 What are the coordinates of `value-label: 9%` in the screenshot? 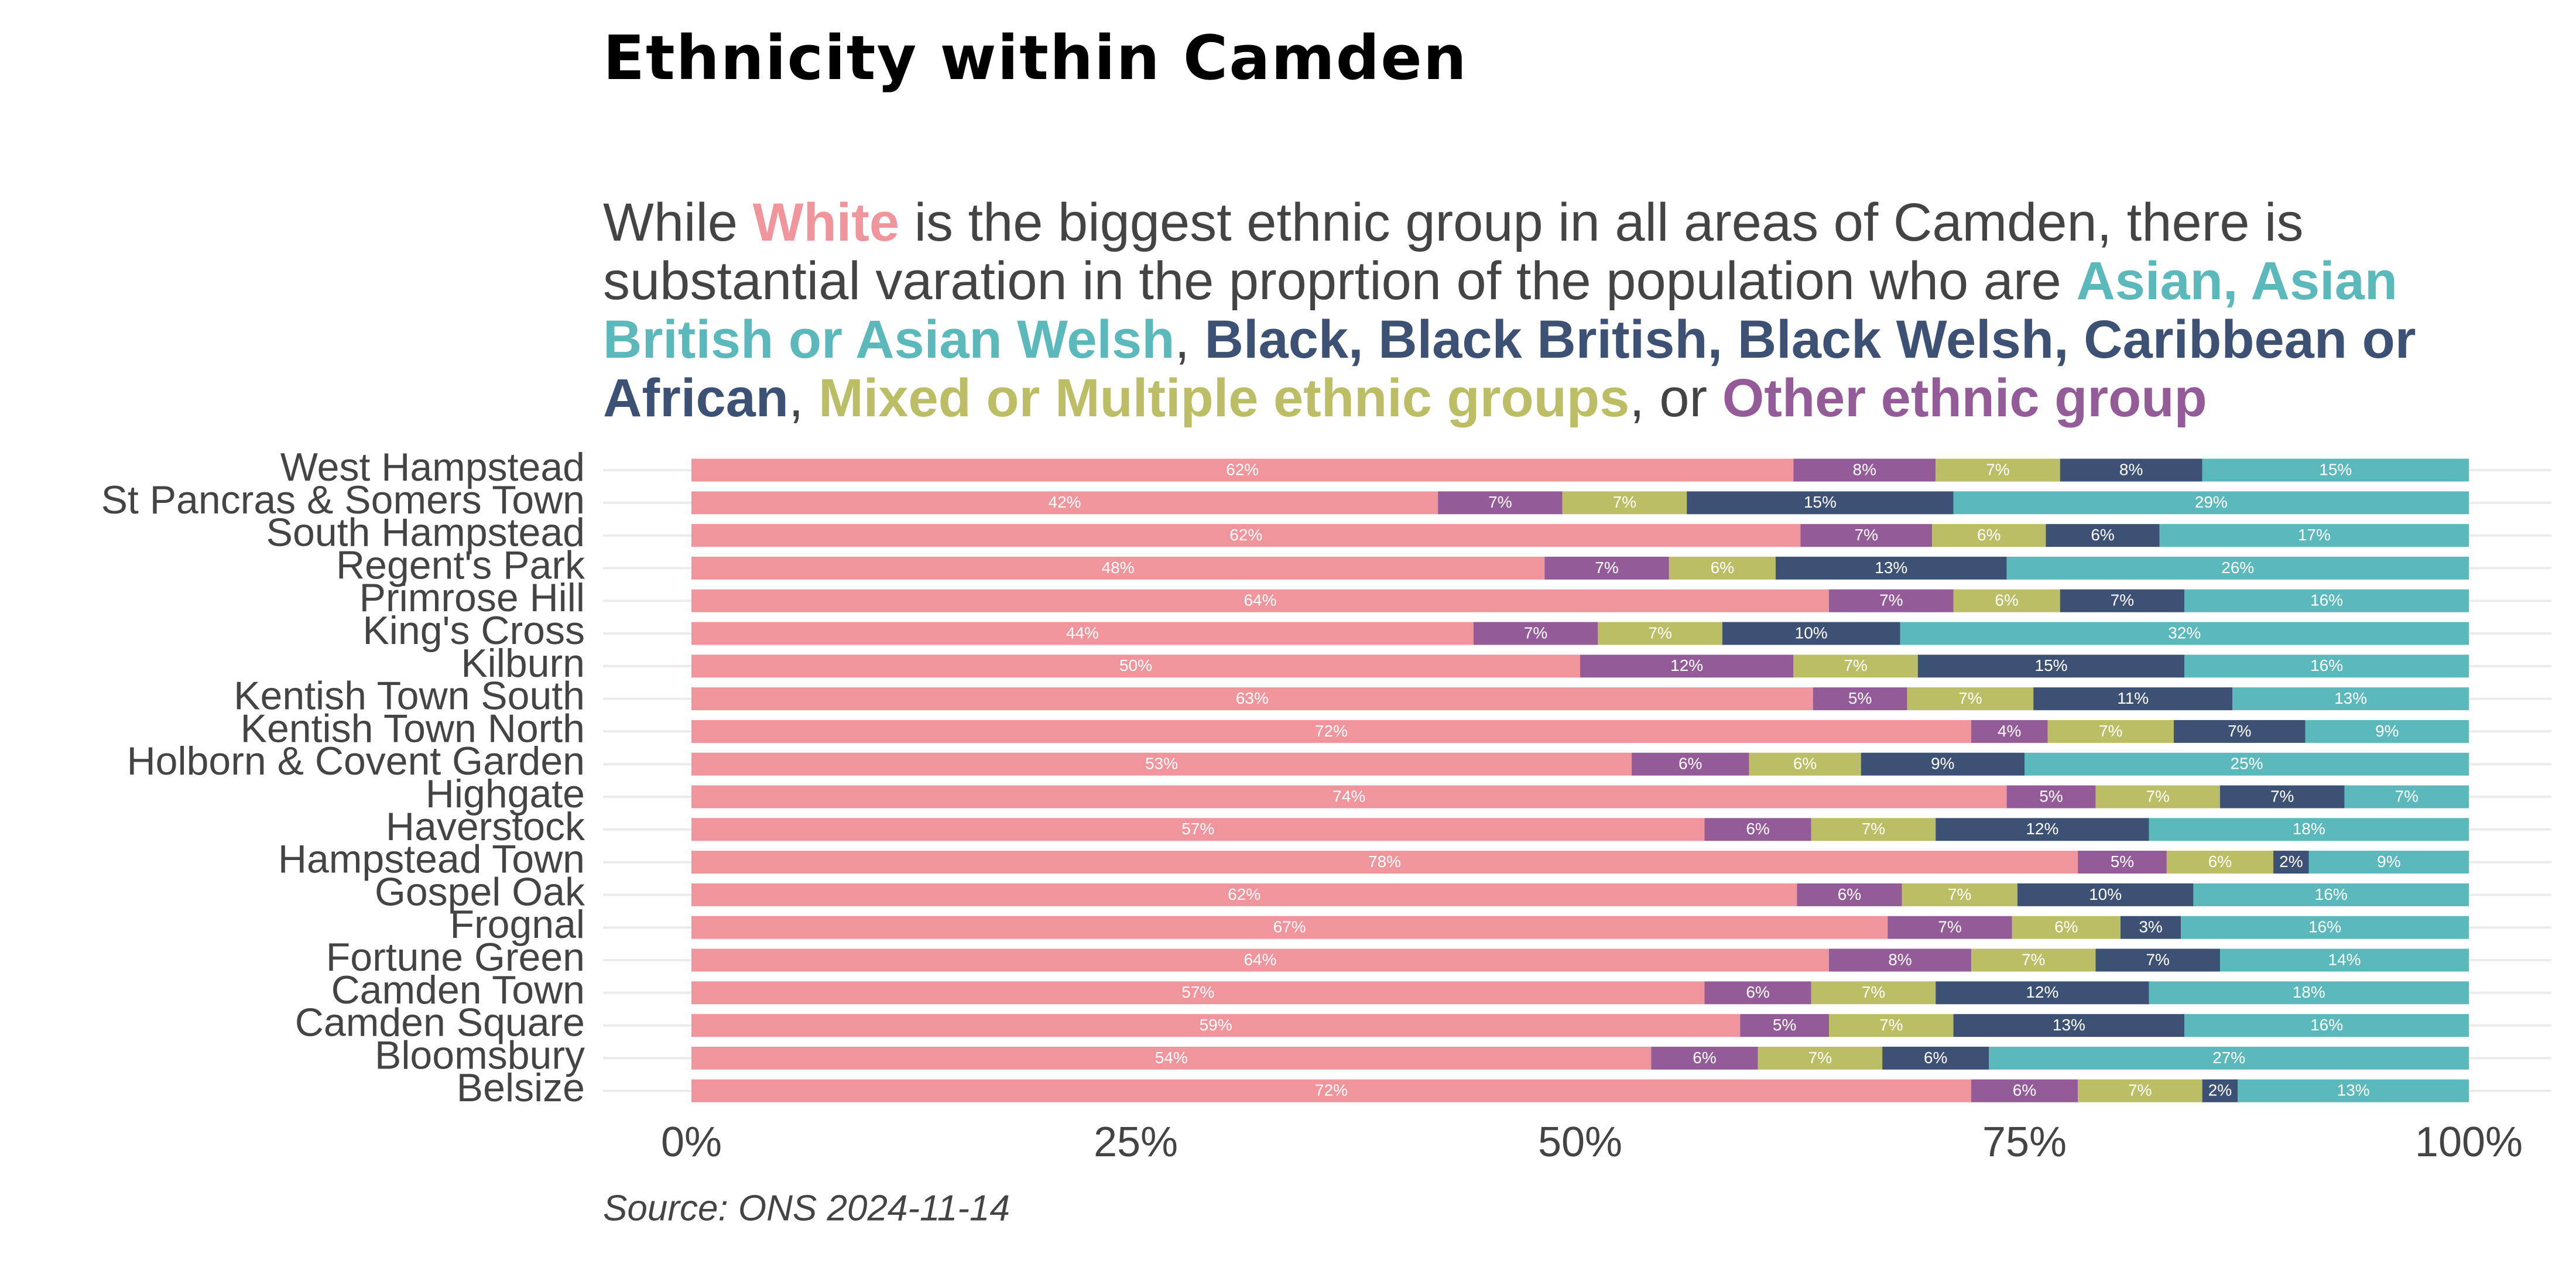 It's located at (2388, 861).